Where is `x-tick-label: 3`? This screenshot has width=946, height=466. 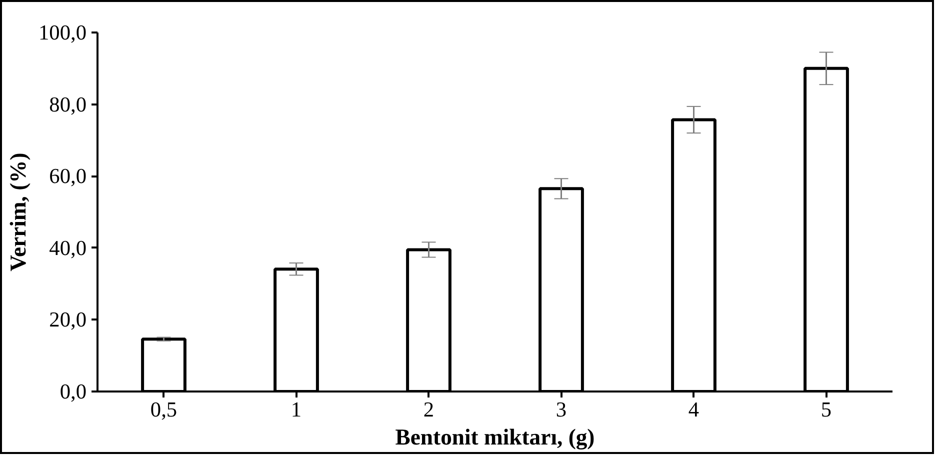 x-tick-label: 3 is located at coordinates (561, 410).